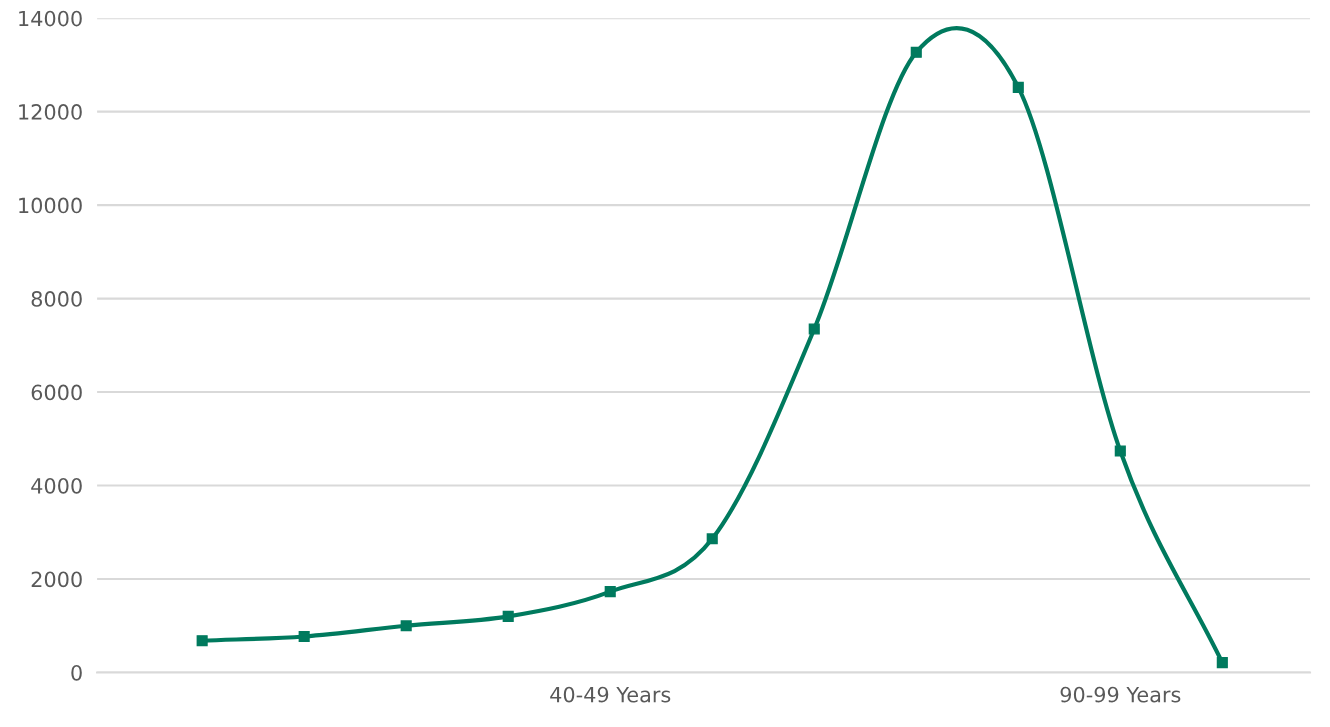  Describe the element at coordinates (56, 579) in the screenshot. I see `y-tick-label: 2000` at that location.